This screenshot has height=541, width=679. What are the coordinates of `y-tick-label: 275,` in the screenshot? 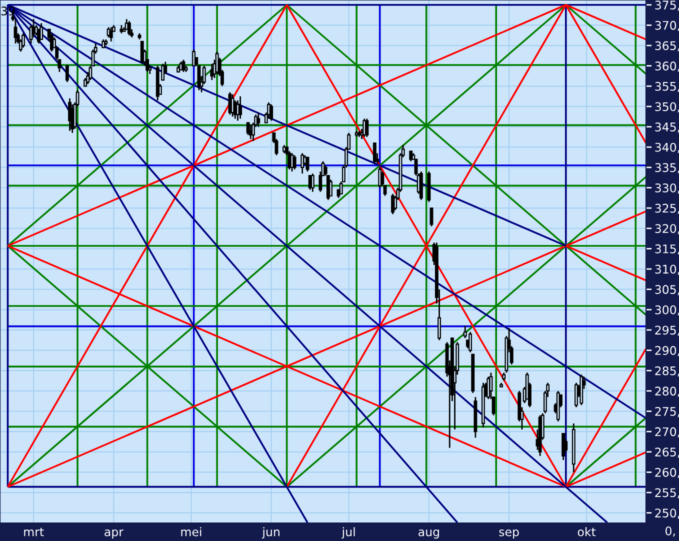 It's located at (667, 412).